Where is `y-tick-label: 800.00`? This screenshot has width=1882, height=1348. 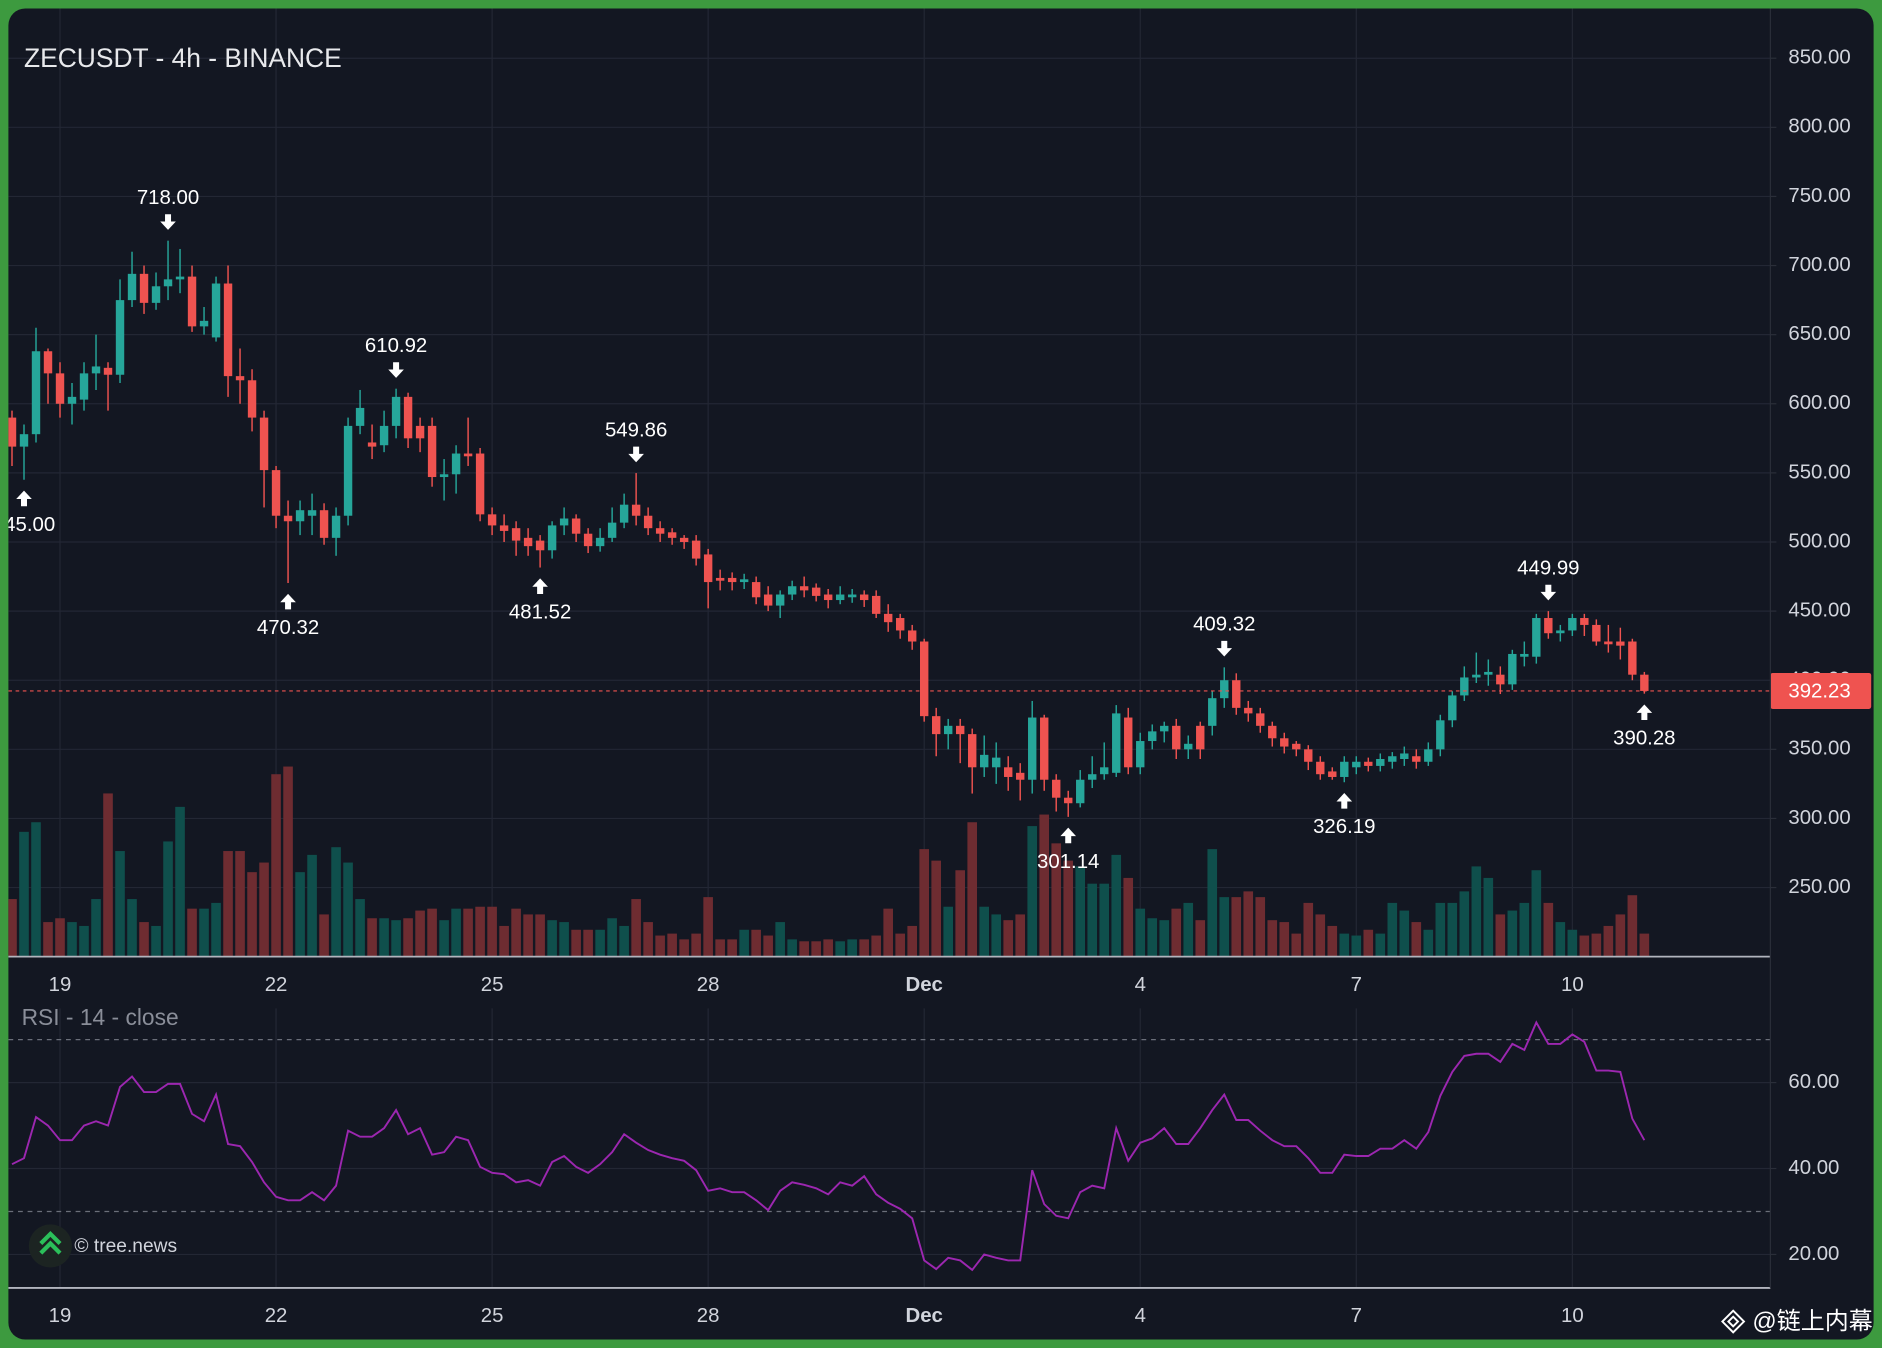
y-tick-label: 800.00 is located at coordinates (1819, 127).